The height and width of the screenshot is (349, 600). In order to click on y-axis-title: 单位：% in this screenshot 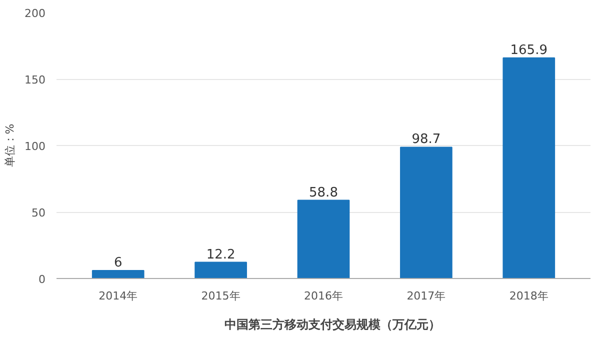, I will do `click(10, 146)`.